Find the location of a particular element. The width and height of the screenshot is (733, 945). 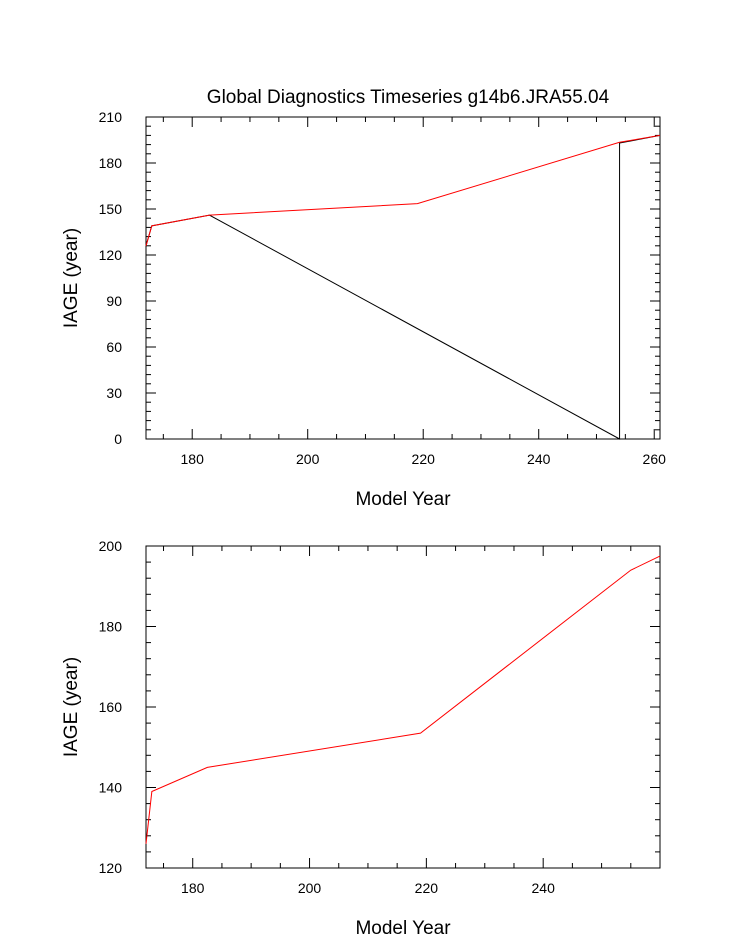

y-tick-label: 0 is located at coordinates (118, 439).